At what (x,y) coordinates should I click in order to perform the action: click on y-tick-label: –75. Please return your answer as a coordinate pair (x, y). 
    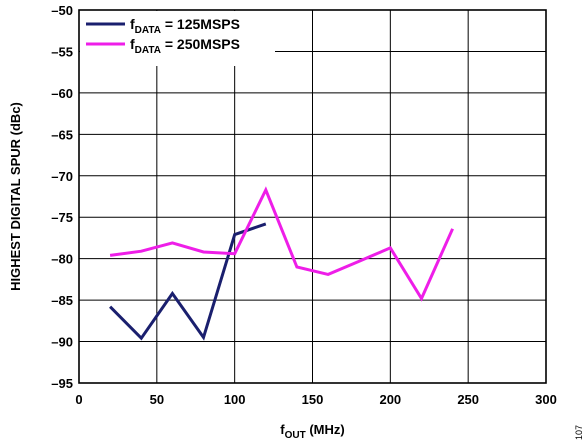
    Looking at the image, I should click on (62, 217).